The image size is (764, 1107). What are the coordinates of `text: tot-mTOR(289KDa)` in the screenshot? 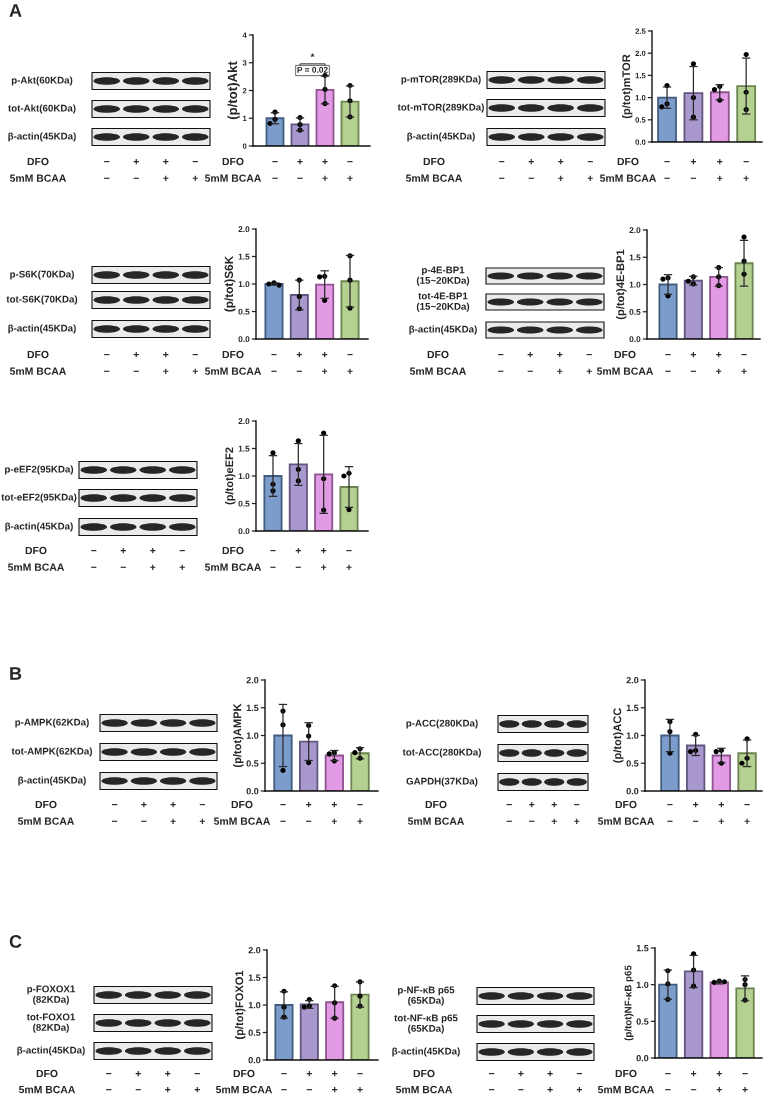 It's located at (440, 108).